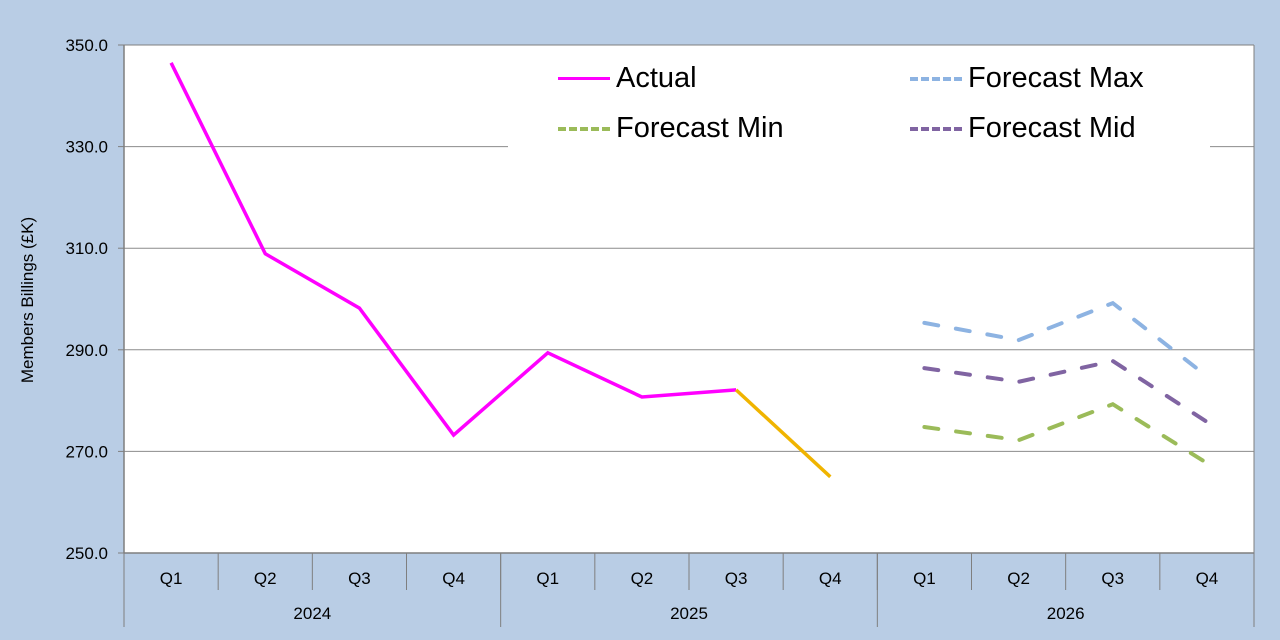  What do you see at coordinates (312, 613) in the screenshot?
I see `x-group-label: 2024` at bounding box center [312, 613].